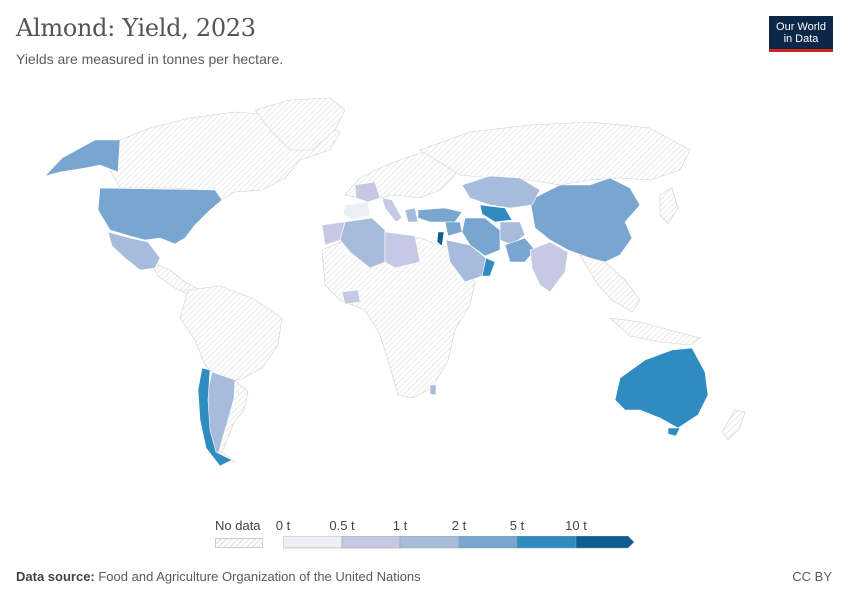 The image size is (850, 600). What do you see at coordinates (238, 525) in the screenshot?
I see `legend-nodata-label: No data` at bounding box center [238, 525].